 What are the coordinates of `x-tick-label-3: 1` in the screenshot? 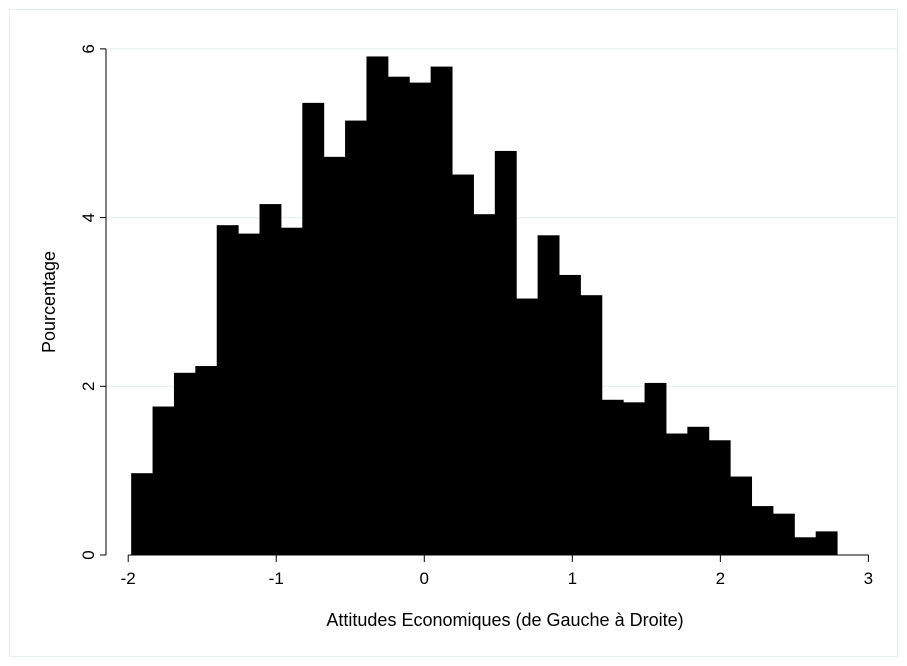 It's located at (572, 578).